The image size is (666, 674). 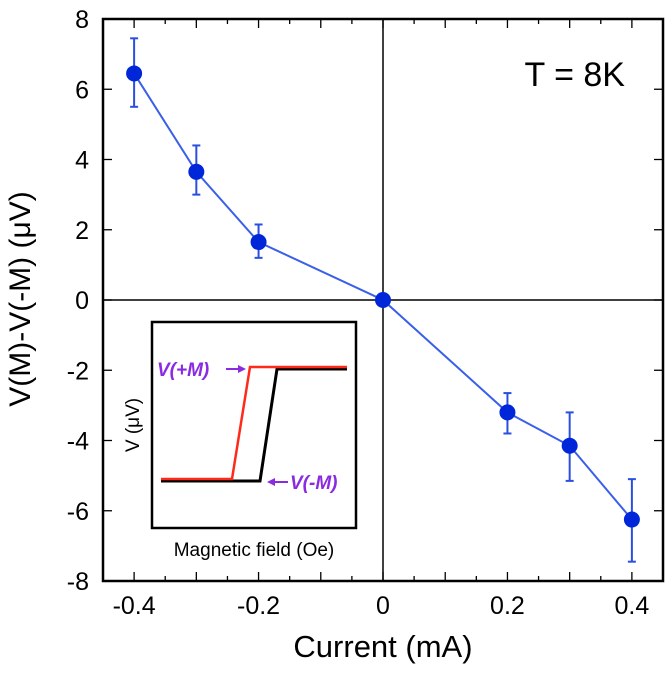 I want to click on y-tick-label: 8, so click(x=82, y=20).